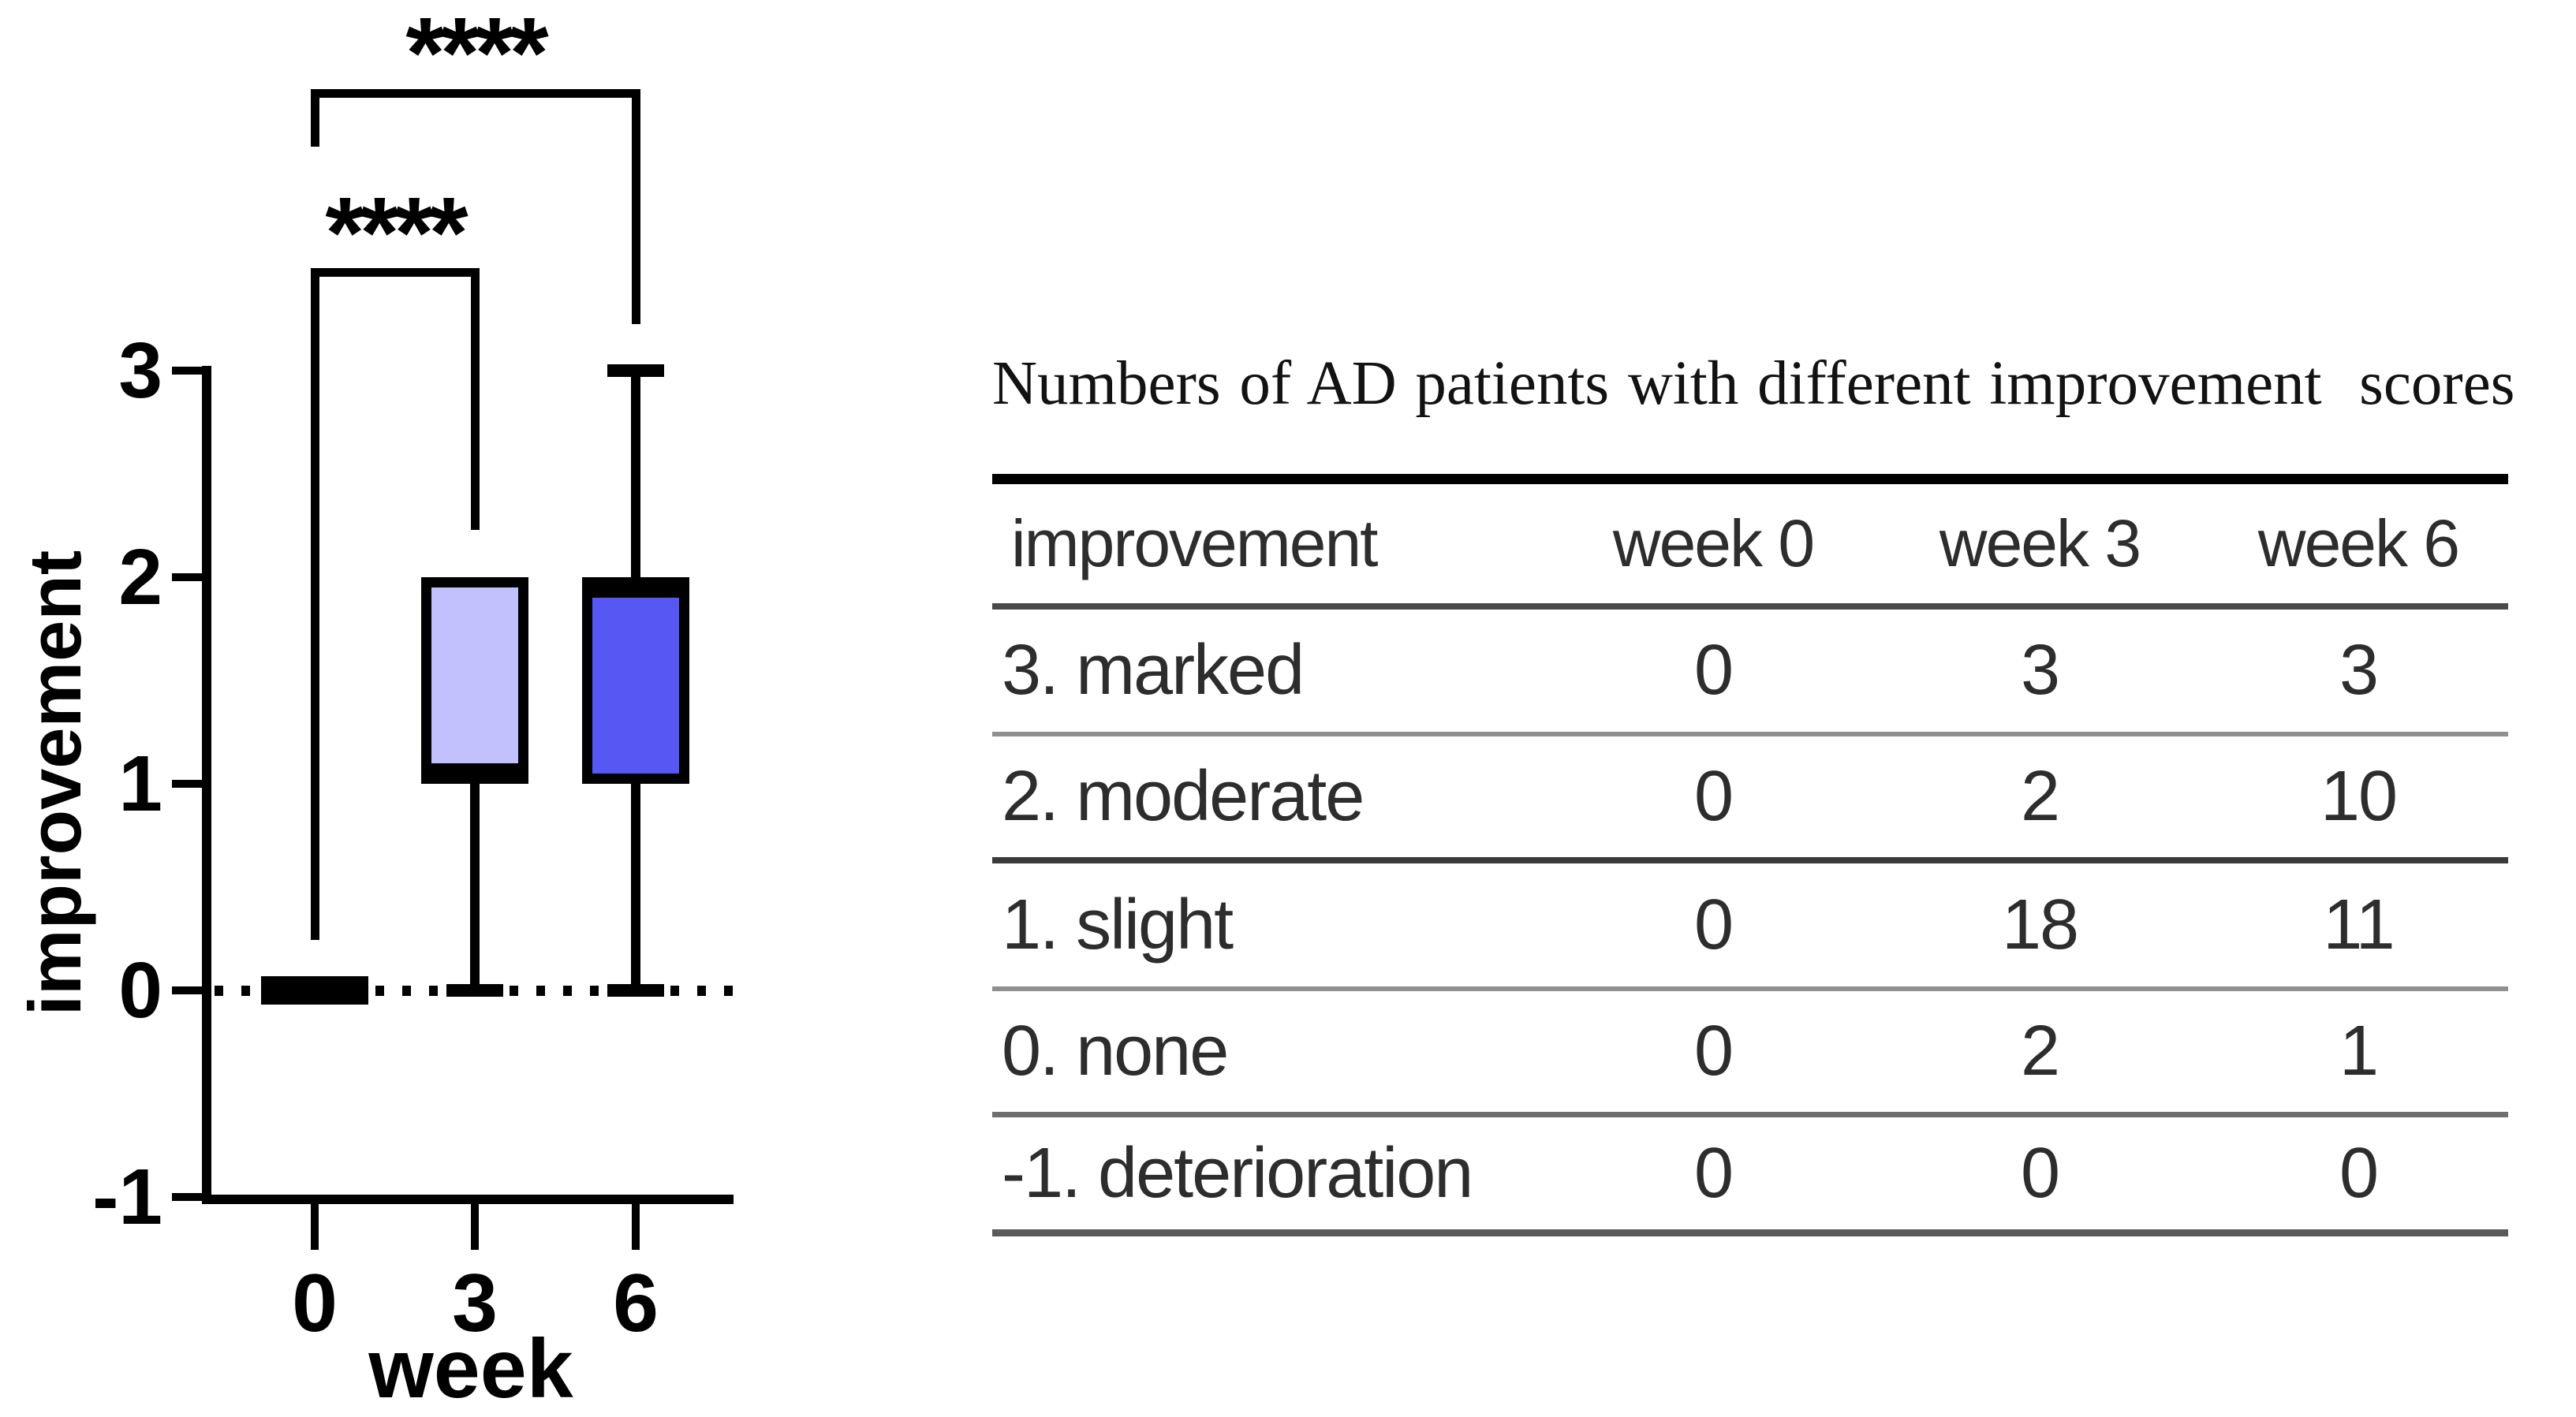 The width and height of the screenshot is (2576, 1417). Describe the element at coordinates (315, 1303) in the screenshot. I see `x-tick-label: 0` at that location.